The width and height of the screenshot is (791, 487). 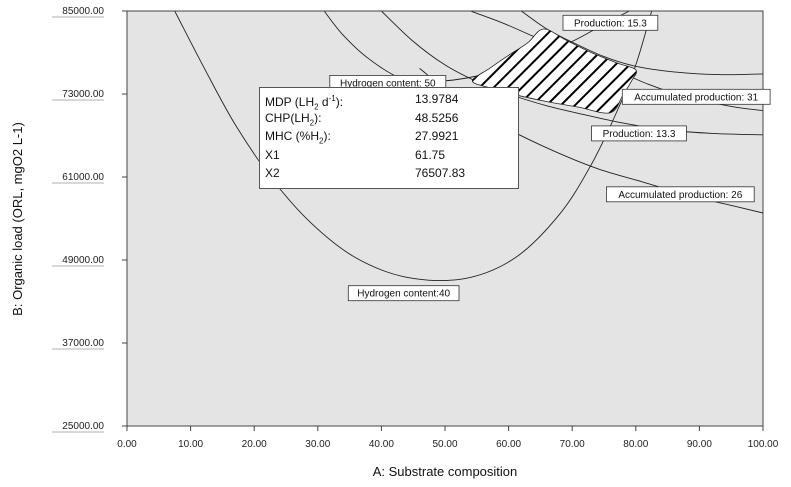 What do you see at coordinates (190, 444) in the screenshot?
I see `x-tick-label: 10.00` at bounding box center [190, 444].